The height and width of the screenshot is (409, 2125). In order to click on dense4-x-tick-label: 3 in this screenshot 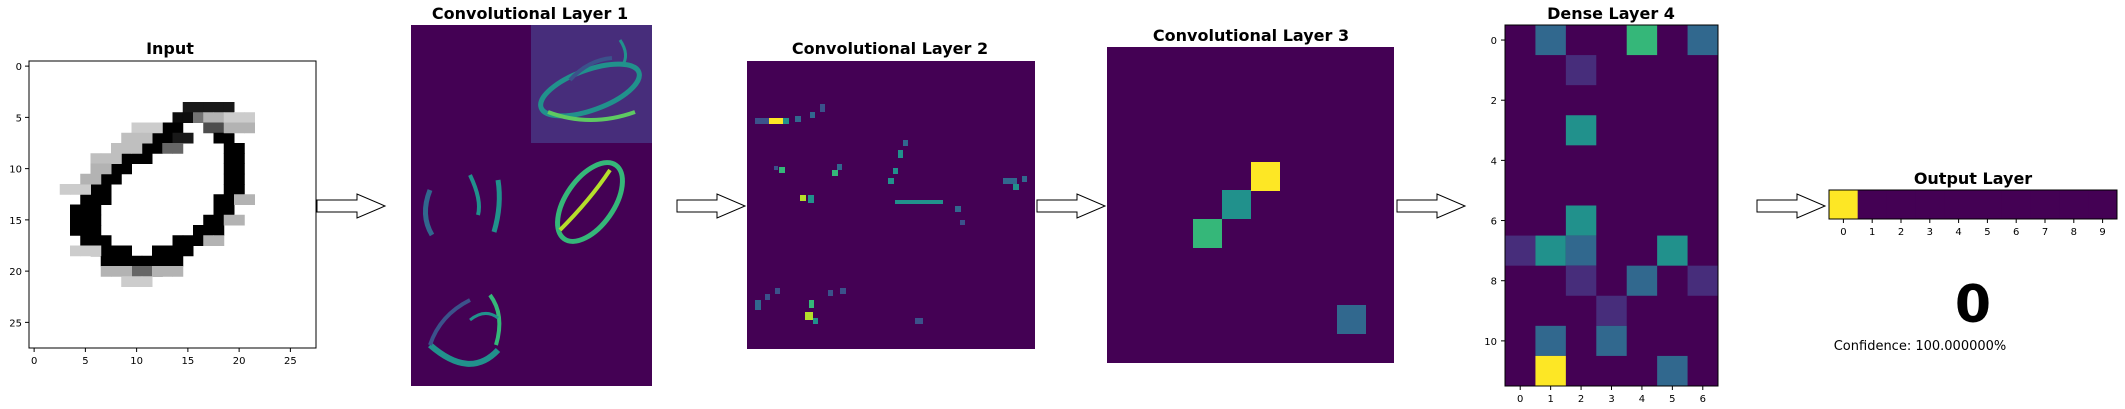, I will do `click(1611, 399)`.